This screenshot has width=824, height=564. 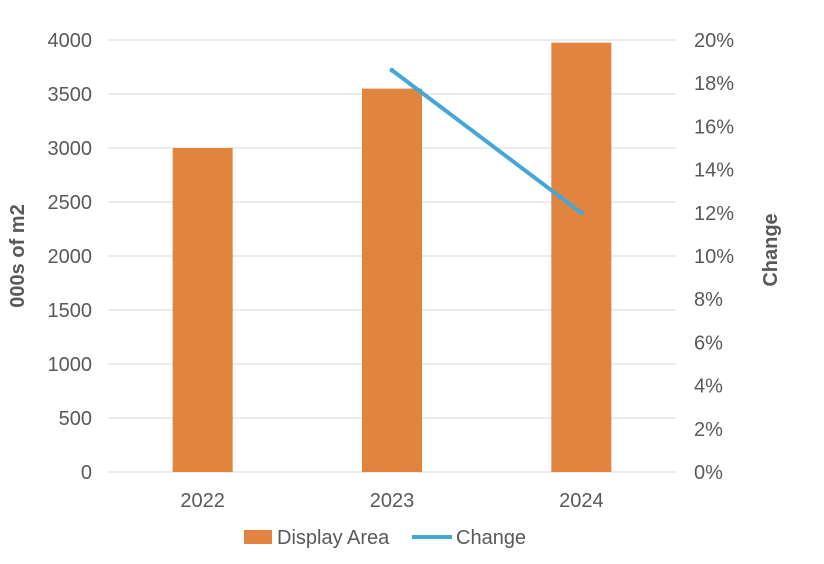 I want to click on y2-tick-label: 8%, so click(x=708, y=300).